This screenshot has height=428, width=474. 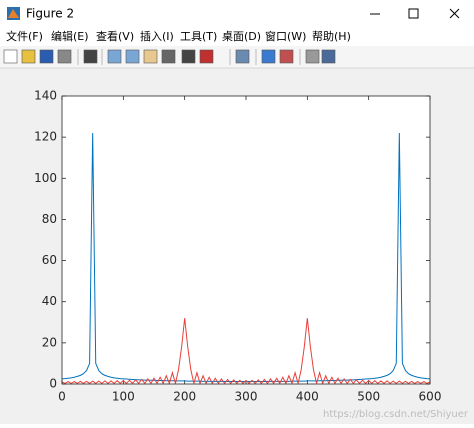 I want to click on y-tick-label: 100, so click(x=45, y=178).